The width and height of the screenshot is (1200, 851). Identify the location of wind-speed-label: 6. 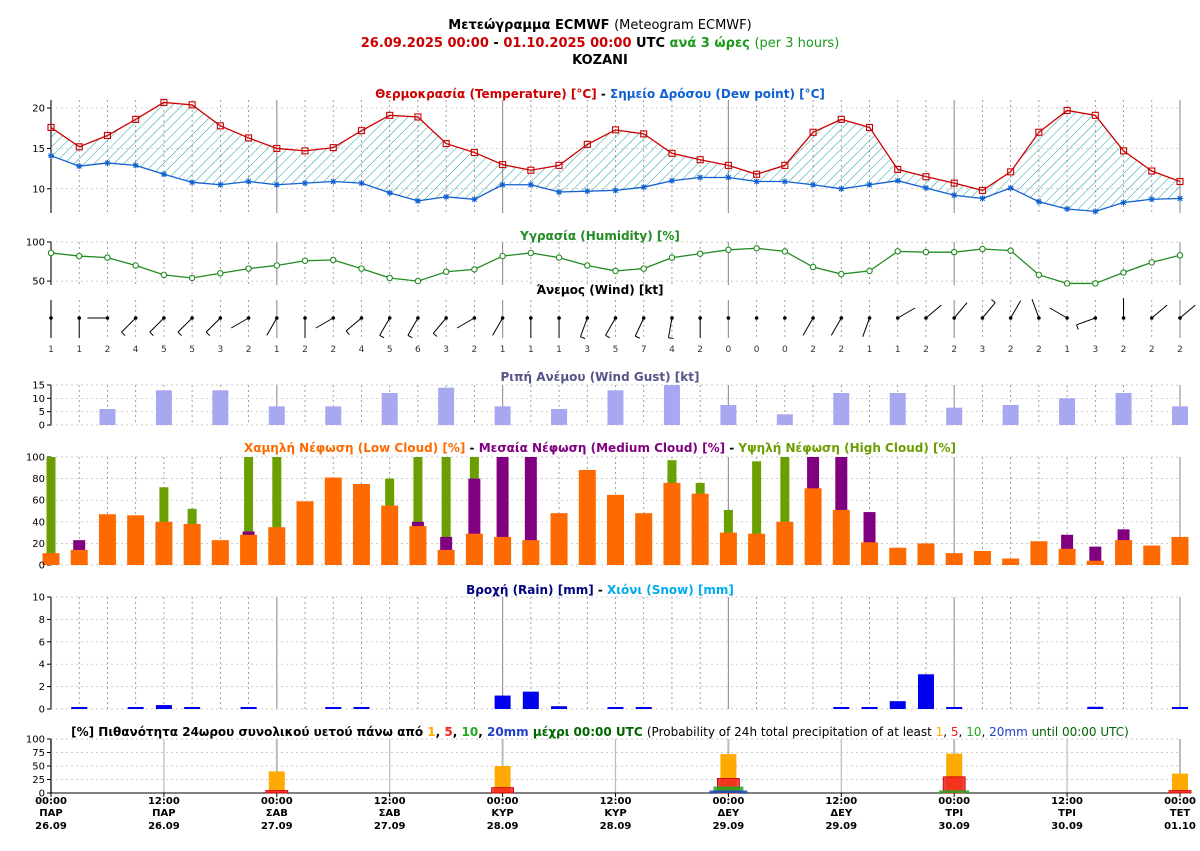
(418, 350).